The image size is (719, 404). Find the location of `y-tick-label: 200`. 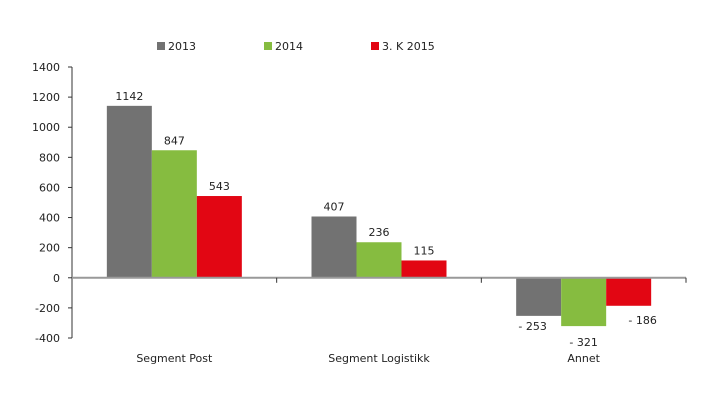

y-tick-label: 200 is located at coordinates (49, 248).